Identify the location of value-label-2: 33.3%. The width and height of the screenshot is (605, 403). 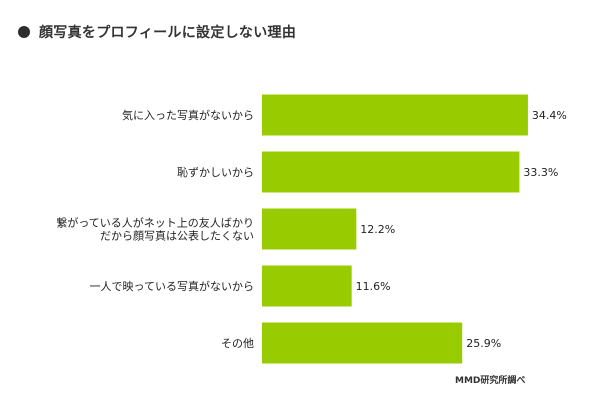
(540, 172).